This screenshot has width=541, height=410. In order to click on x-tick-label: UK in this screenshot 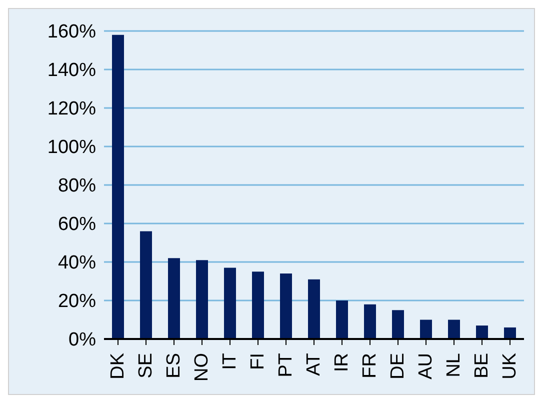, I will do `click(510, 366)`.